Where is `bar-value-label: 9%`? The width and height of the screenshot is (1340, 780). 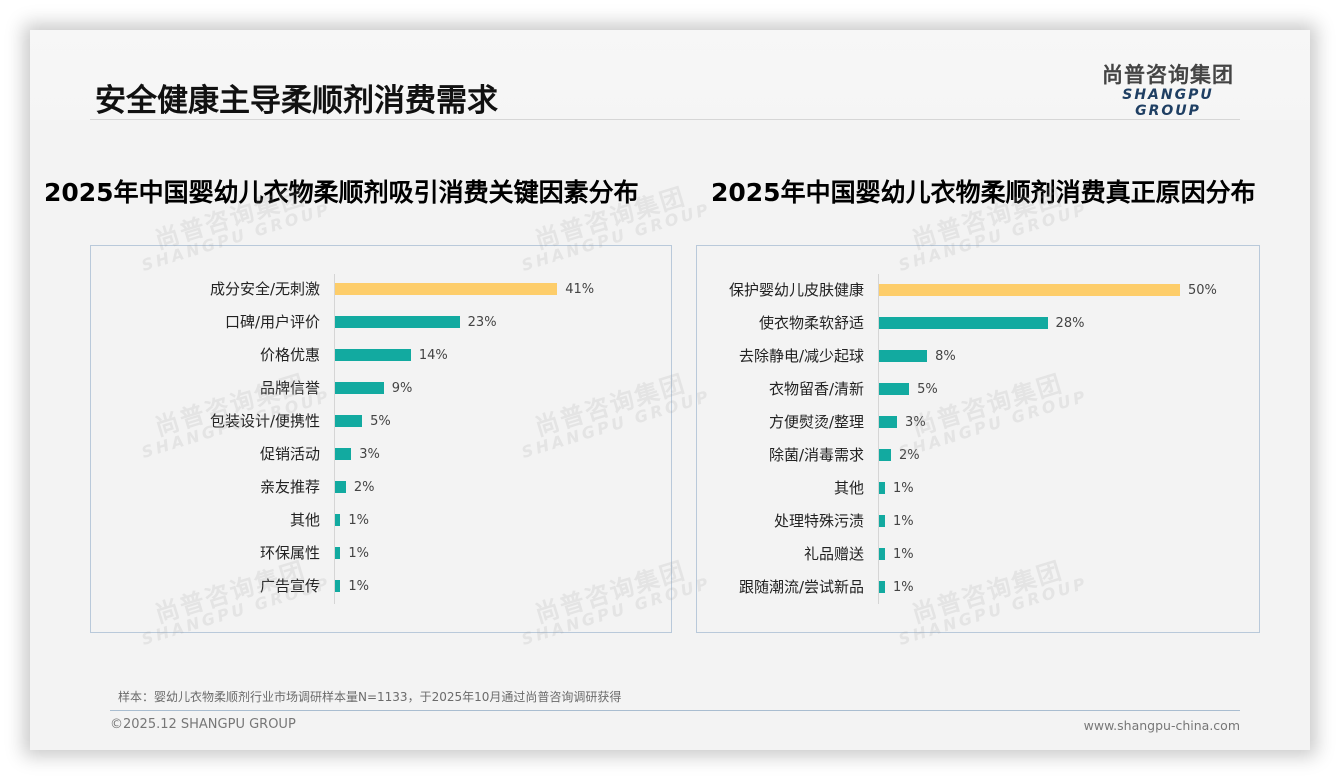 bar-value-label: 9% is located at coordinates (402, 388).